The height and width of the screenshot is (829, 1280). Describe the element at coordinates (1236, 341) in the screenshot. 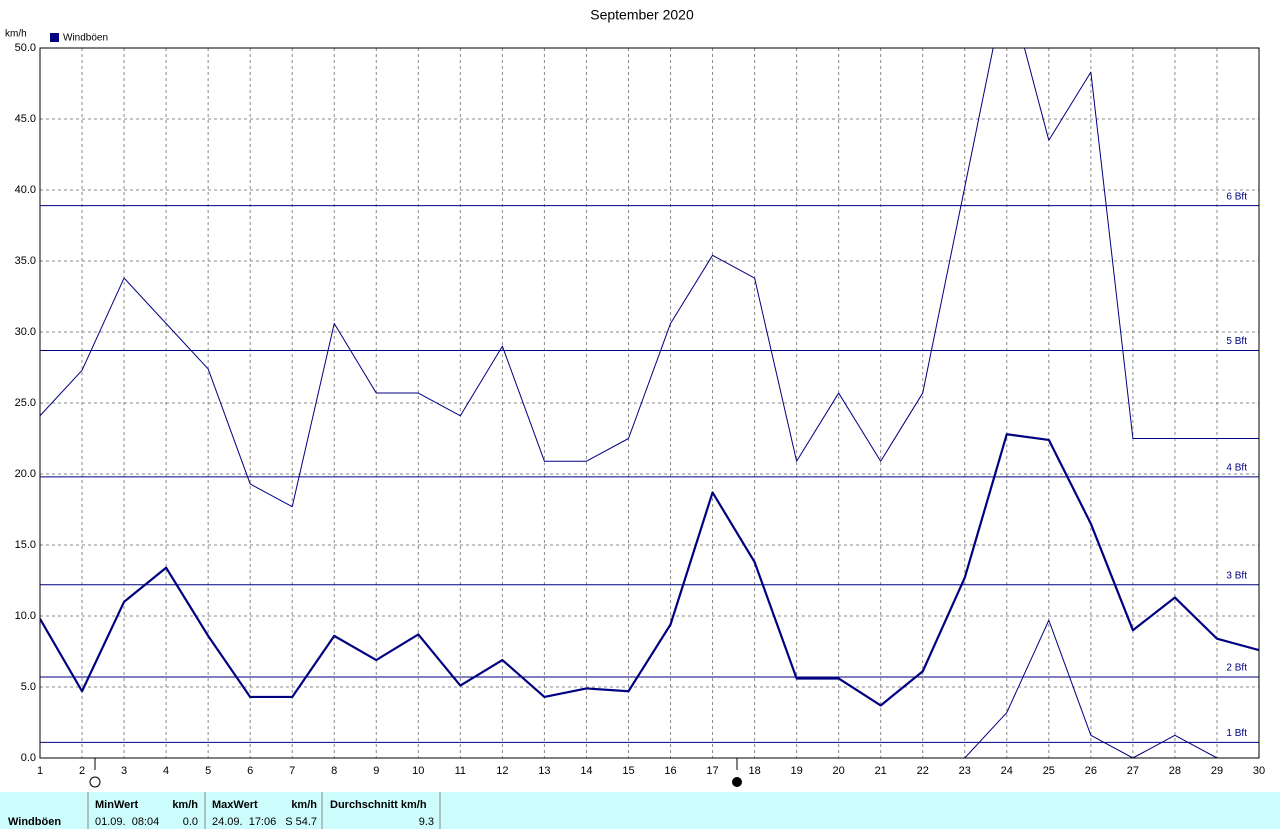

I see `beaufort-label: 5 Bft` at that location.